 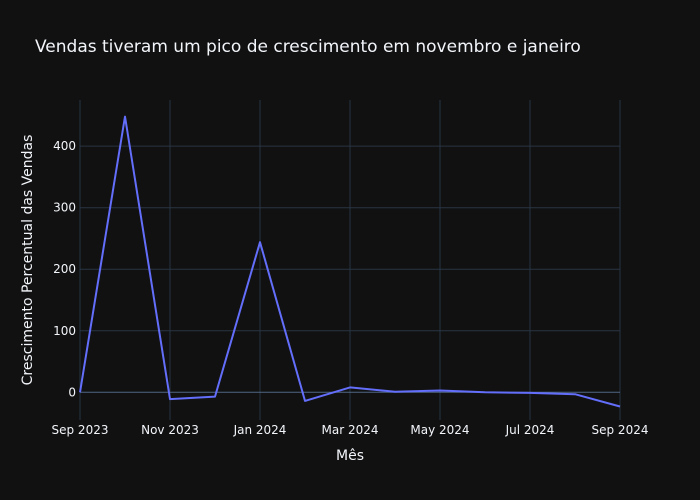 I want to click on y-tick-label: 300, so click(x=64, y=208).